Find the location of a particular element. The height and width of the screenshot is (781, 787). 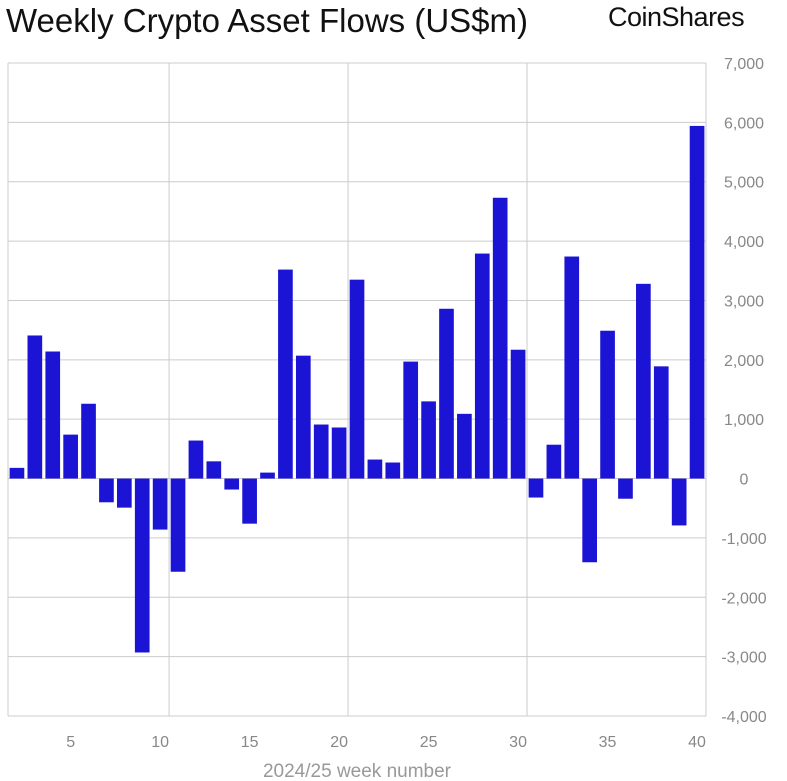

y-tick-label: -3,000 is located at coordinates (743, 658).